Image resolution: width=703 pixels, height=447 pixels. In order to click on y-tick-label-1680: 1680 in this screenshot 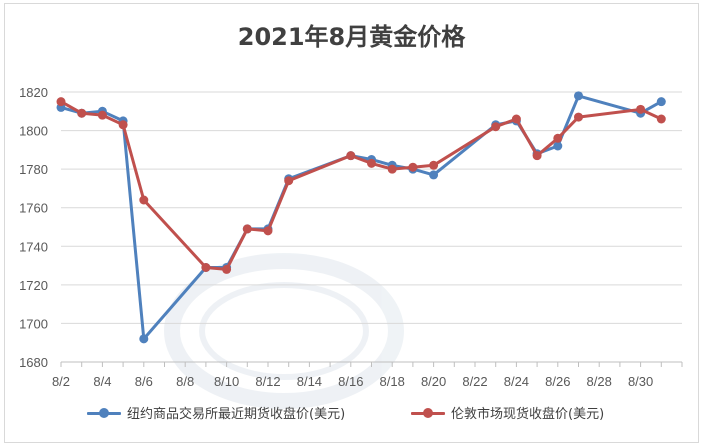, I will do `click(33, 362)`.